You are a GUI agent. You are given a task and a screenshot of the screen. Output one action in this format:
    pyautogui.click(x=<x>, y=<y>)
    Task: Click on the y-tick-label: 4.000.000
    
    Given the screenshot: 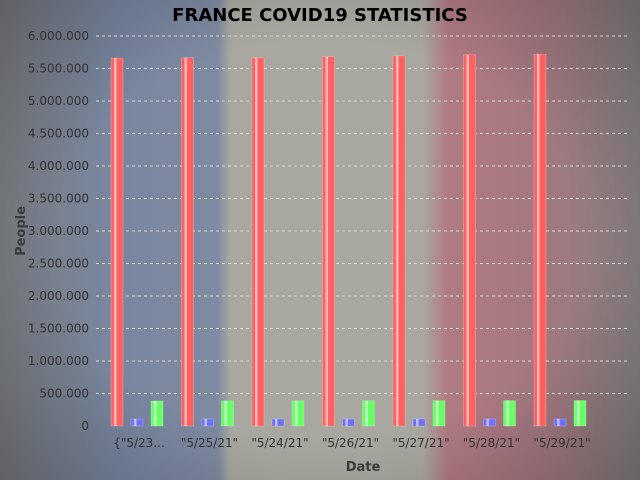 What is the action you would take?
    pyautogui.click(x=58, y=166)
    